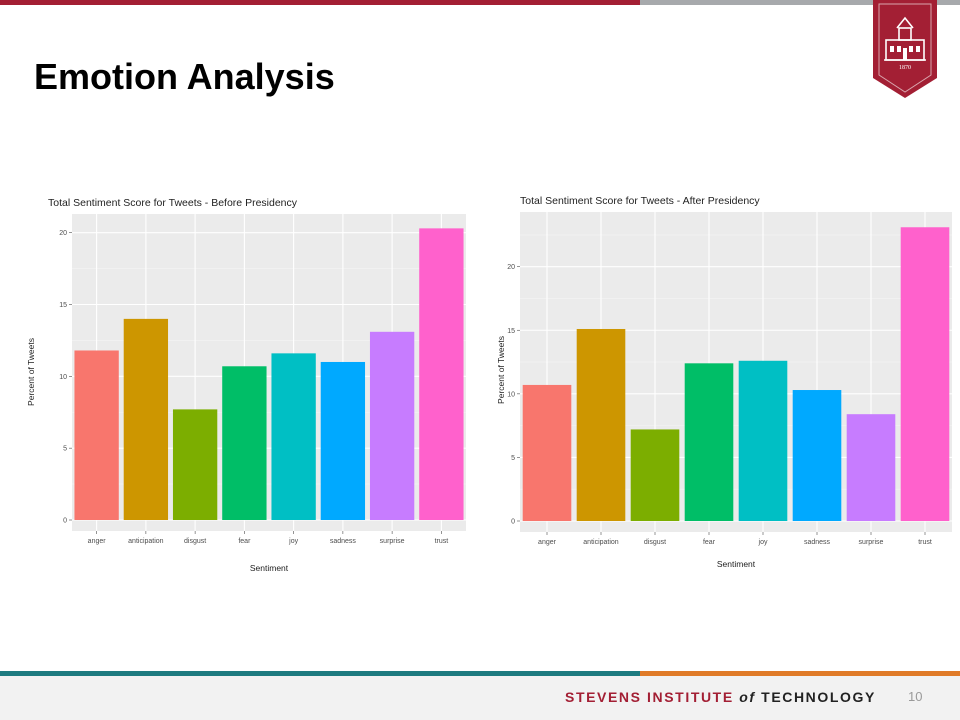  What do you see at coordinates (320, 2) in the screenshot?
I see `top-accent-bar-red` at bounding box center [320, 2].